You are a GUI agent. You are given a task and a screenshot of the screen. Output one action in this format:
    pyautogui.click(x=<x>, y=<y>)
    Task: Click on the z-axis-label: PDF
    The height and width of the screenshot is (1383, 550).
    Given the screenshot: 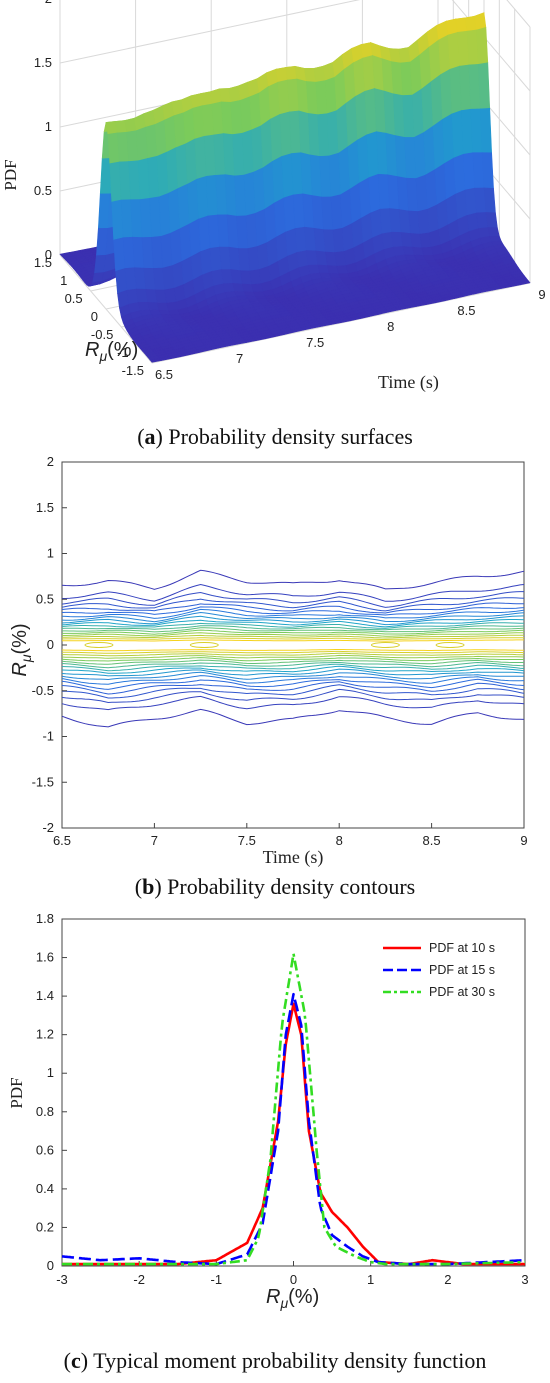 What is the action you would take?
    pyautogui.click(x=10, y=174)
    